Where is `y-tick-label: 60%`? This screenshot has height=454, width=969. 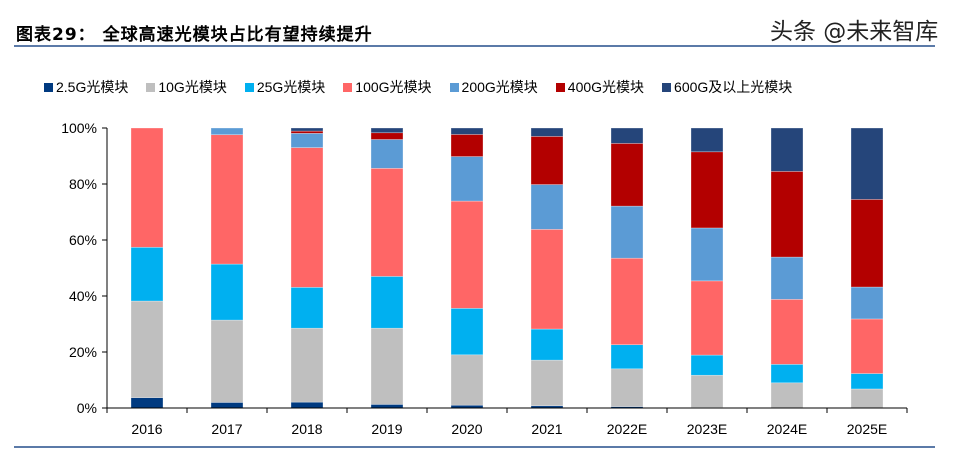 y-tick-label: 60% is located at coordinates (83, 240).